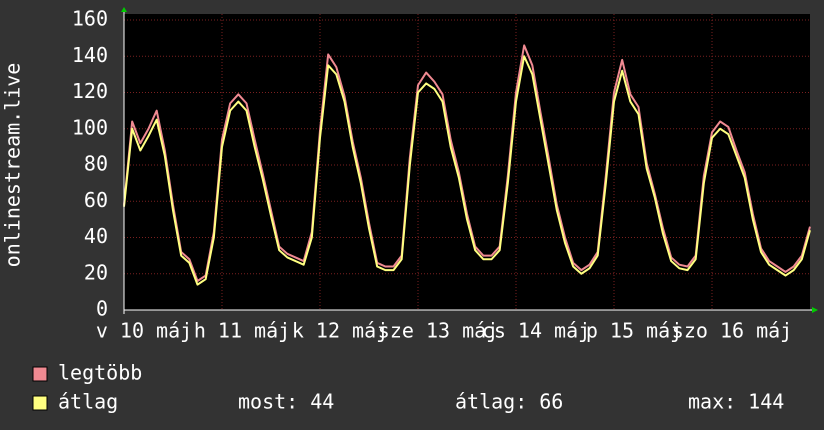  Describe the element at coordinates (96, 200) in the screenshot. I see `y-tick-label: 60` at that location.